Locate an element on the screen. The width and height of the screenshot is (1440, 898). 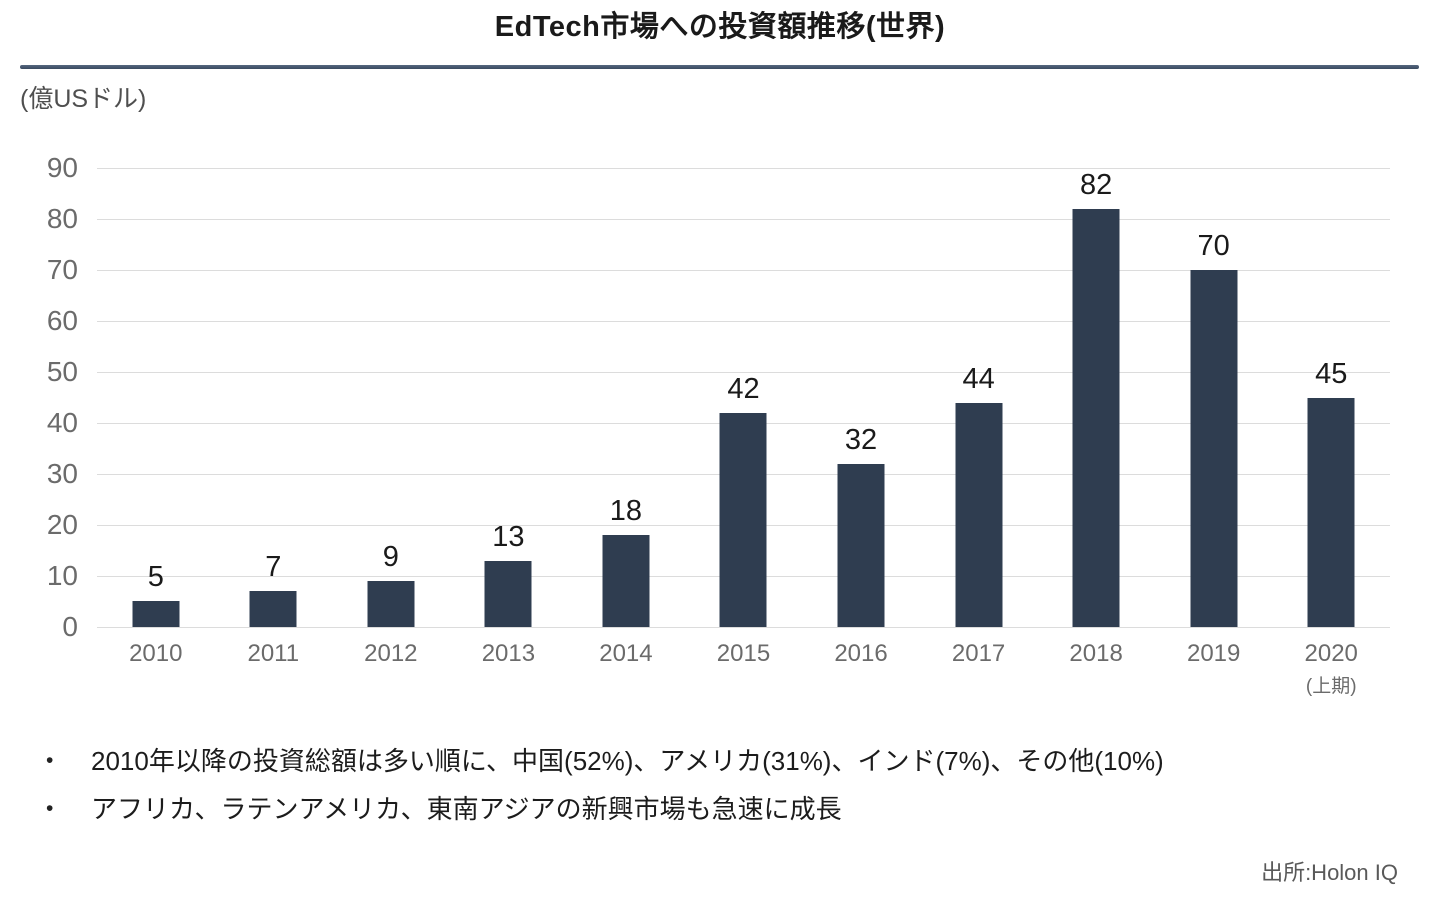
bar-value-label: 45 is located at coordinates (1331, 374).